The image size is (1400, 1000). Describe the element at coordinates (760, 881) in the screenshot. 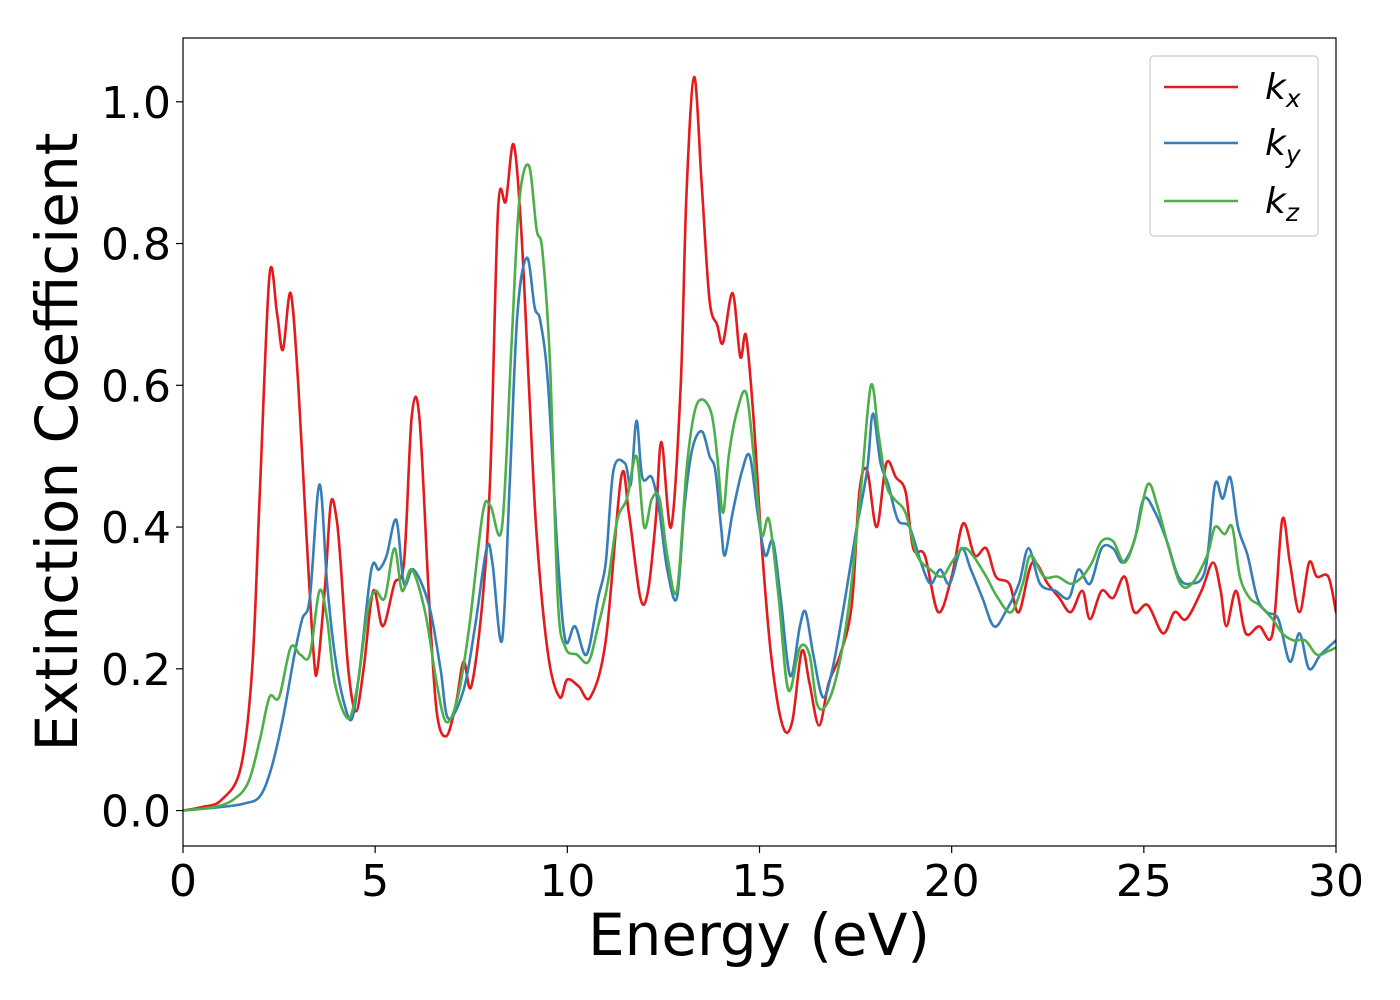

I see `x-tick-label: 15` at that location.